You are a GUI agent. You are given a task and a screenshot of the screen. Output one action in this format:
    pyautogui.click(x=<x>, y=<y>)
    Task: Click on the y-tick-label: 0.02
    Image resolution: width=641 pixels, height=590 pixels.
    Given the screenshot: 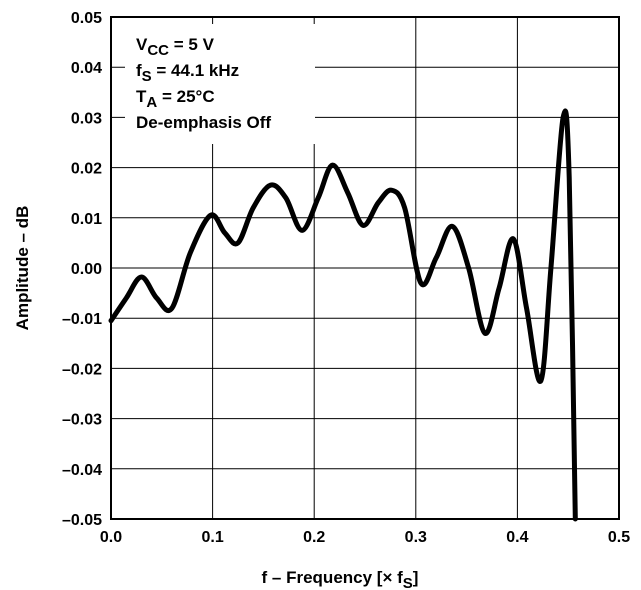 What is the action you would take?
    pyautogui.click(x=86, y=169)
    